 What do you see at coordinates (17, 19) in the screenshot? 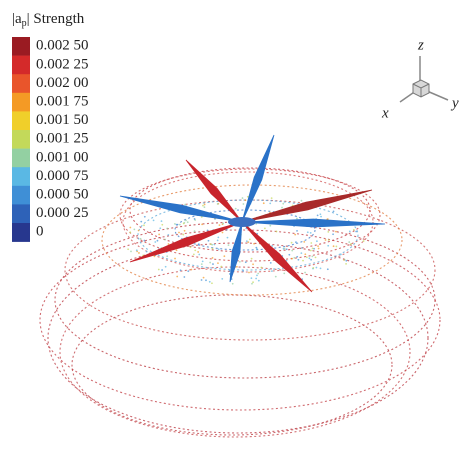
I see `legend-title-left: |a` at bounding box center [17, 19].